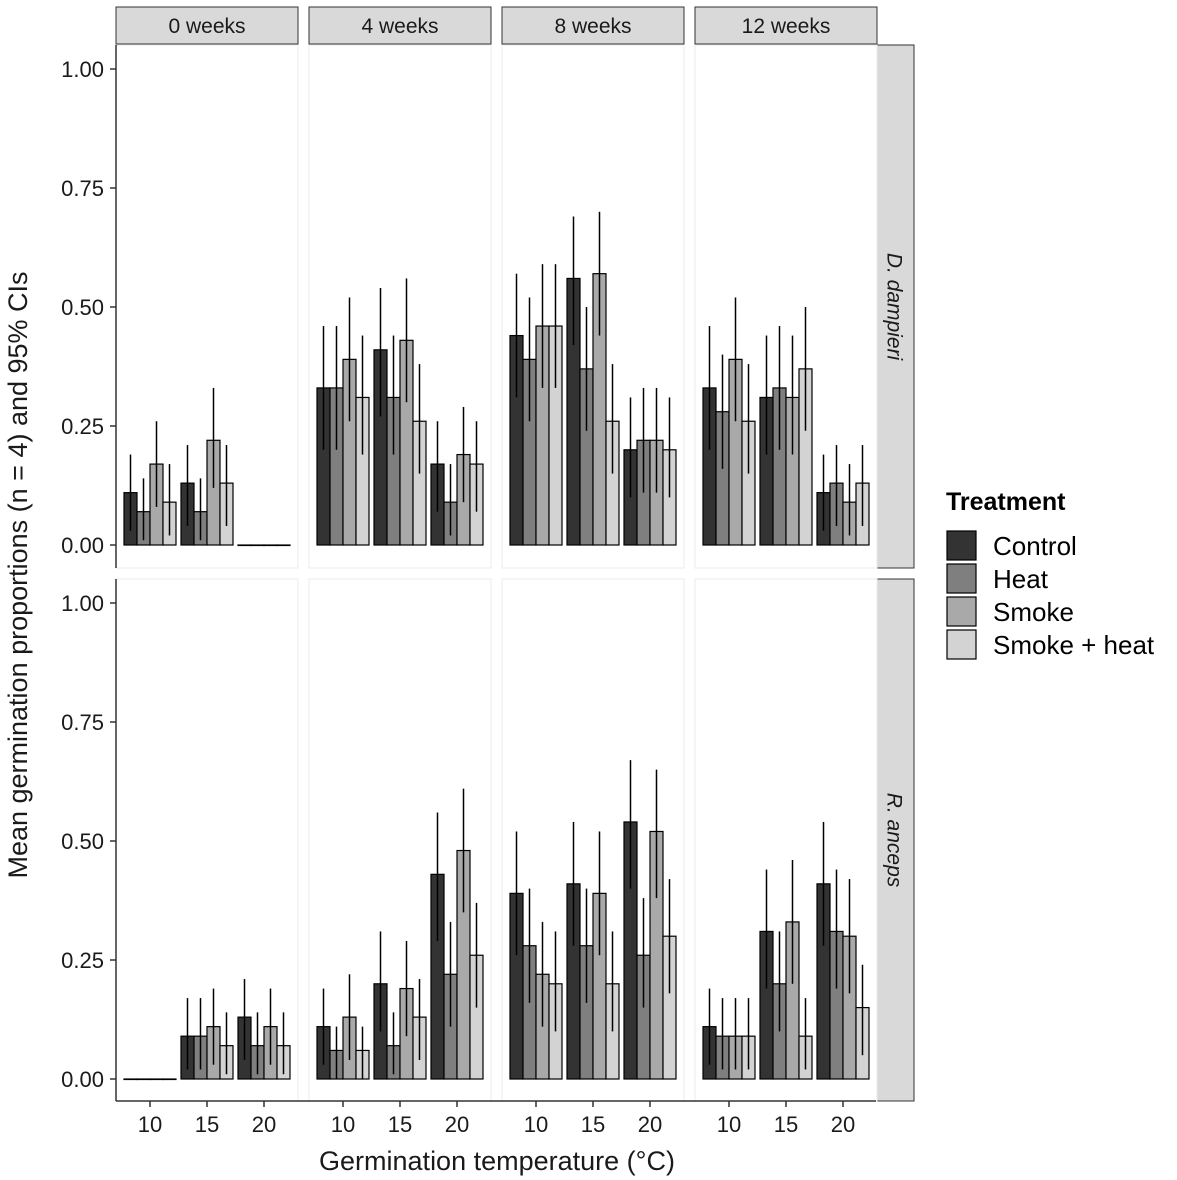 The height and width of the screenshot is (1180, 1177). What do you see at coordinates (89, 573) in the screenshot?
I see `y-axes: 0.00 0.25 0.50 0.75 1.00 0.00 0.25 0.50 0.75 1.00` at bounding box center [89, 573].